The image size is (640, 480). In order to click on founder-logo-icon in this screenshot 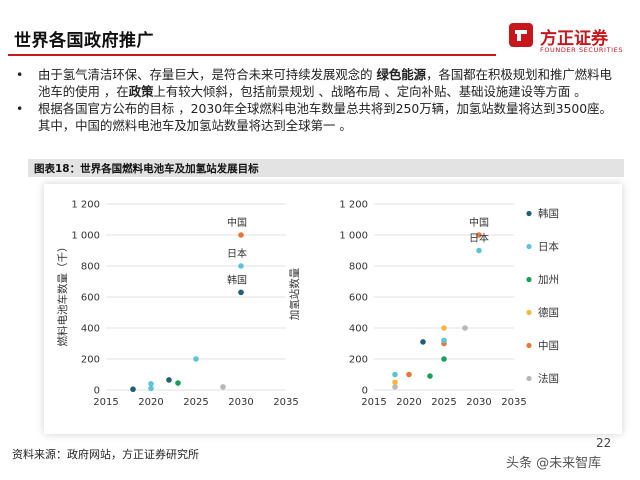, I will do `click(521, 35)`.